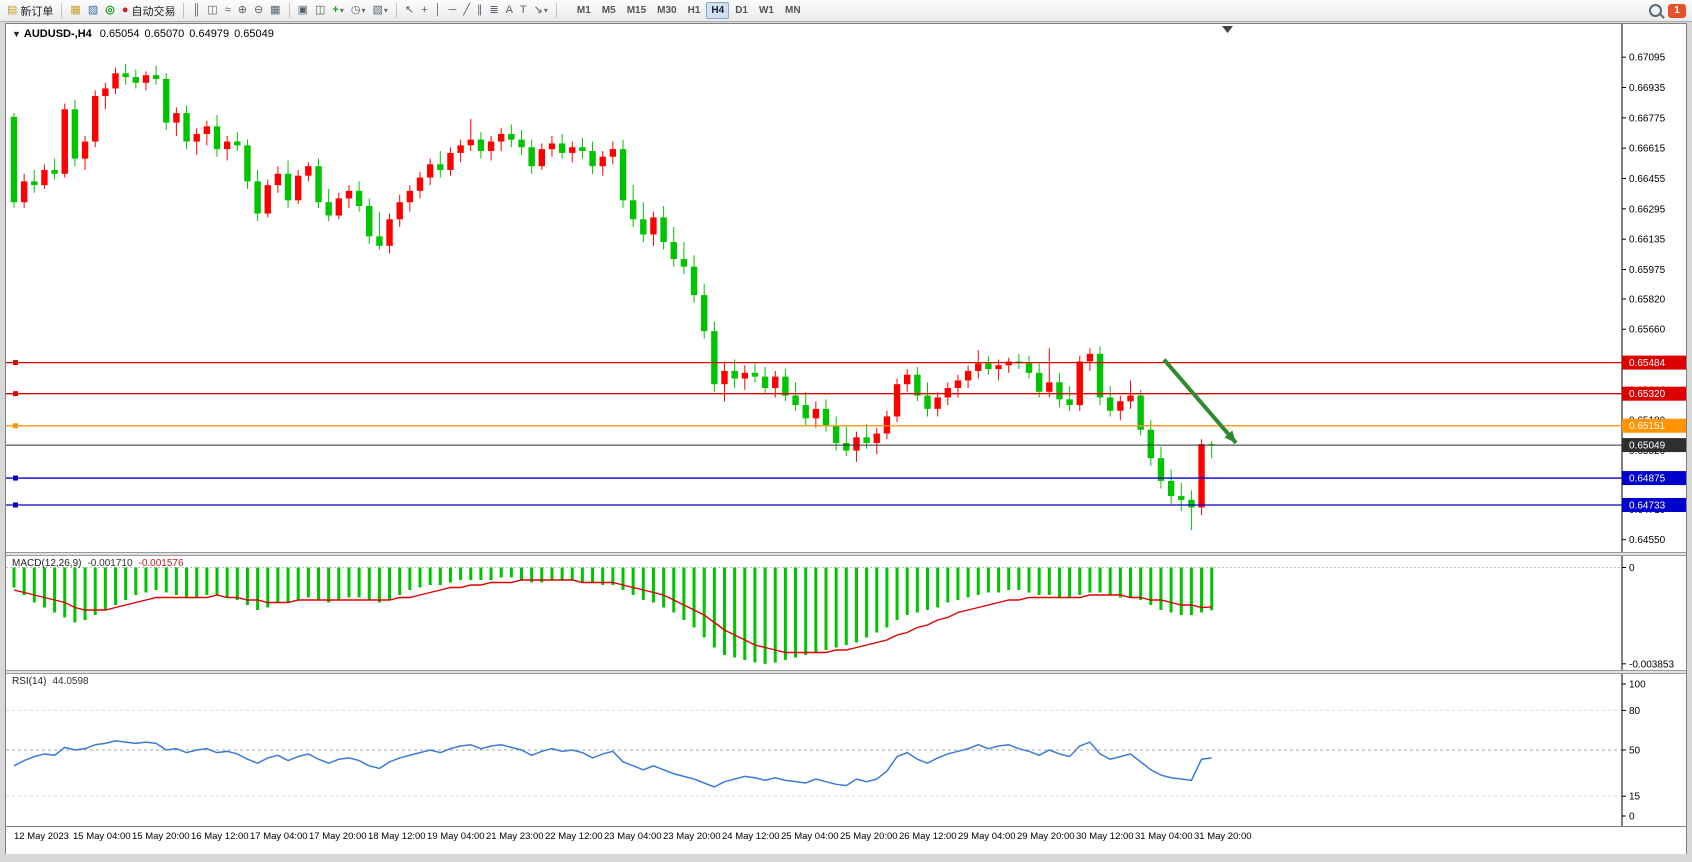 This screenshot has height=862, width=1692. What do you see at coordinates (456, 836) in the screenshot?
I see `time-label: 19 May 04:00` at bounding box center [456, 836].